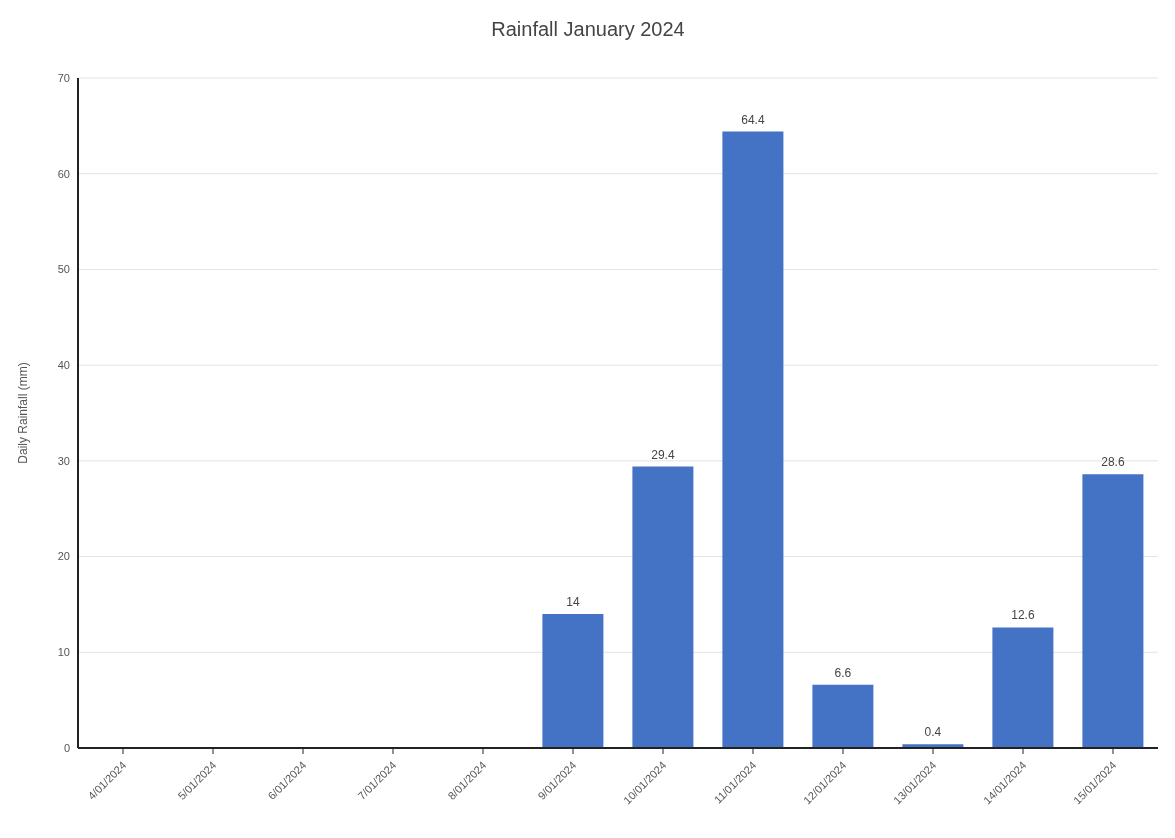  I want to click on y-tick-label: 0, so click(66, 747).